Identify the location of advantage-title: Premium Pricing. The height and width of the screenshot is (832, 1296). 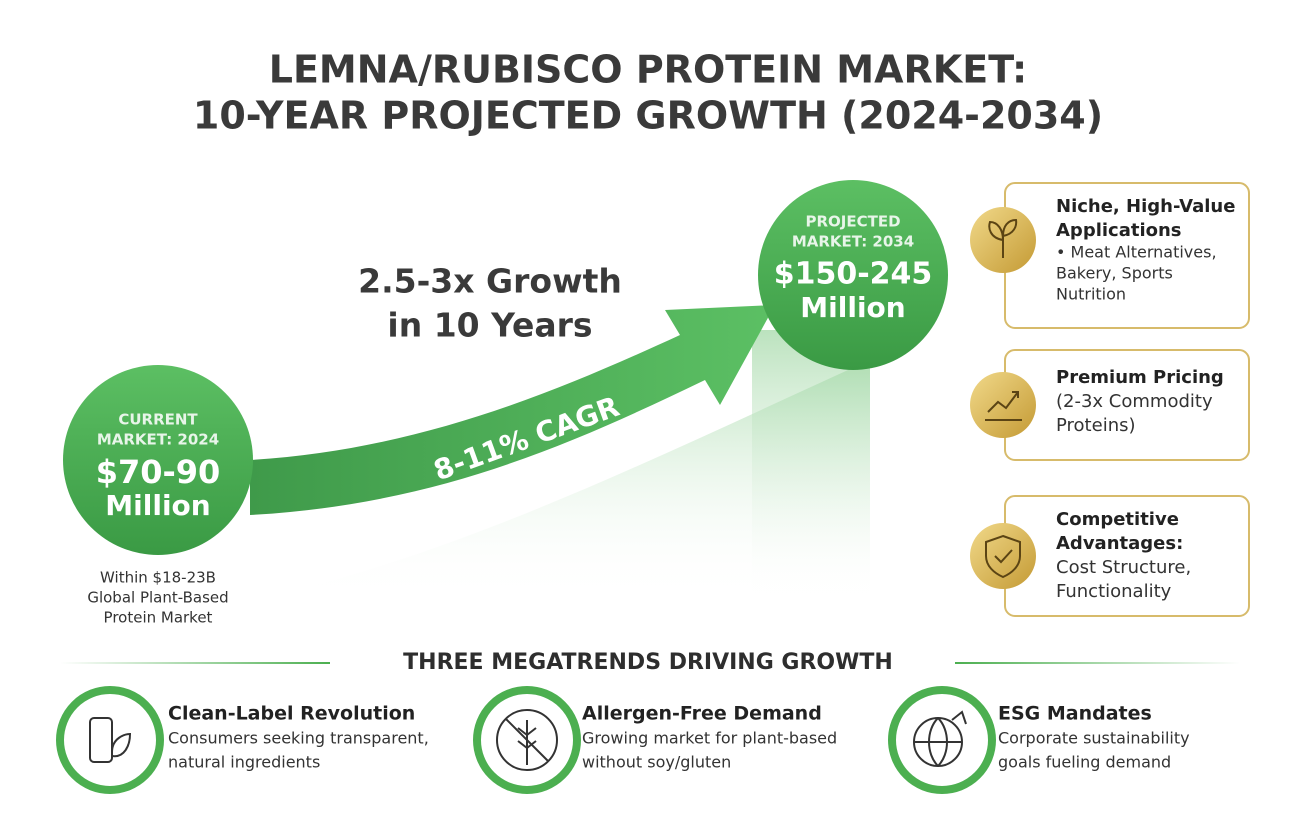
(1140, 377).